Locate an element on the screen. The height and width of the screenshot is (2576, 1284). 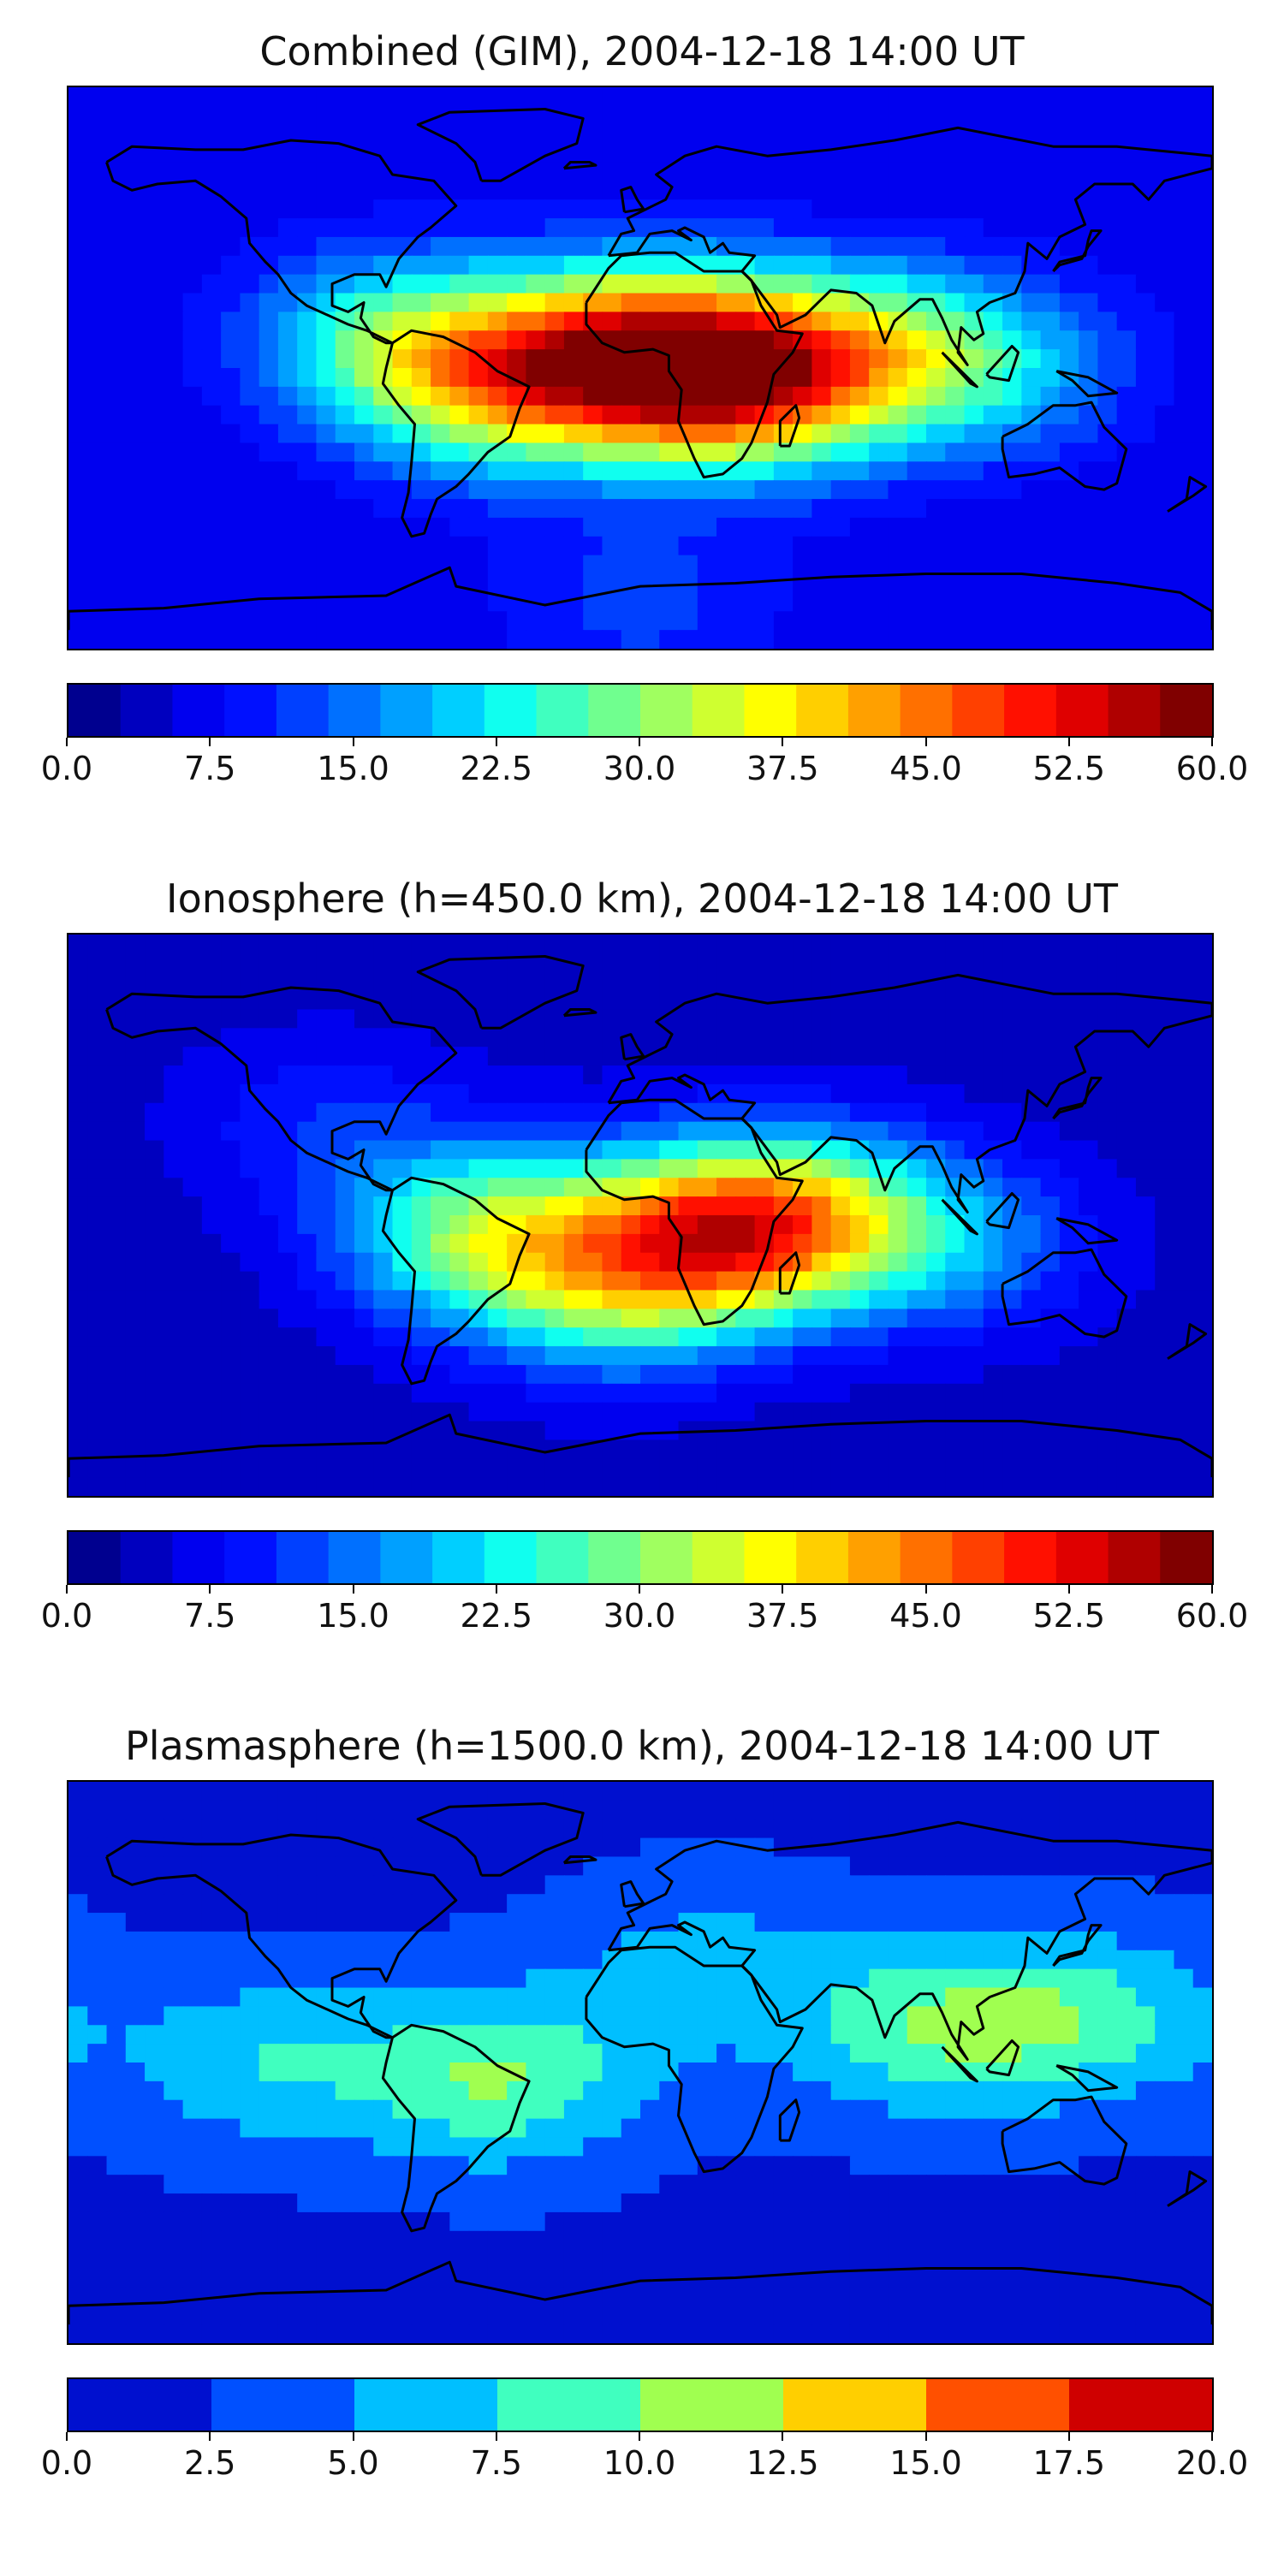
colorbar-swatch is located at coordinates (563, 710).